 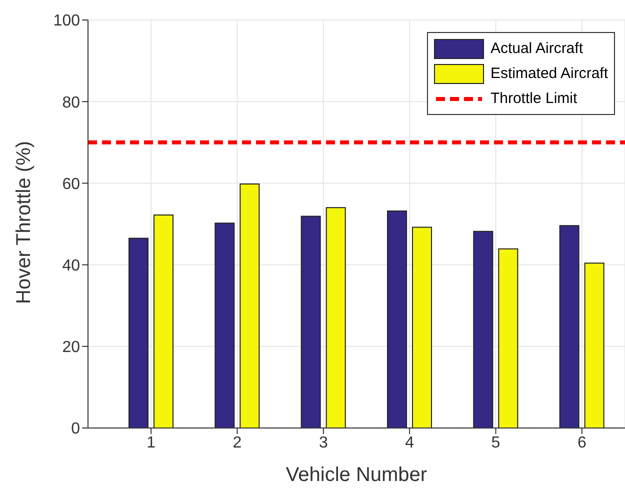 I want to click on legend-label: Throttle Limit, so click(x=534, y=98).